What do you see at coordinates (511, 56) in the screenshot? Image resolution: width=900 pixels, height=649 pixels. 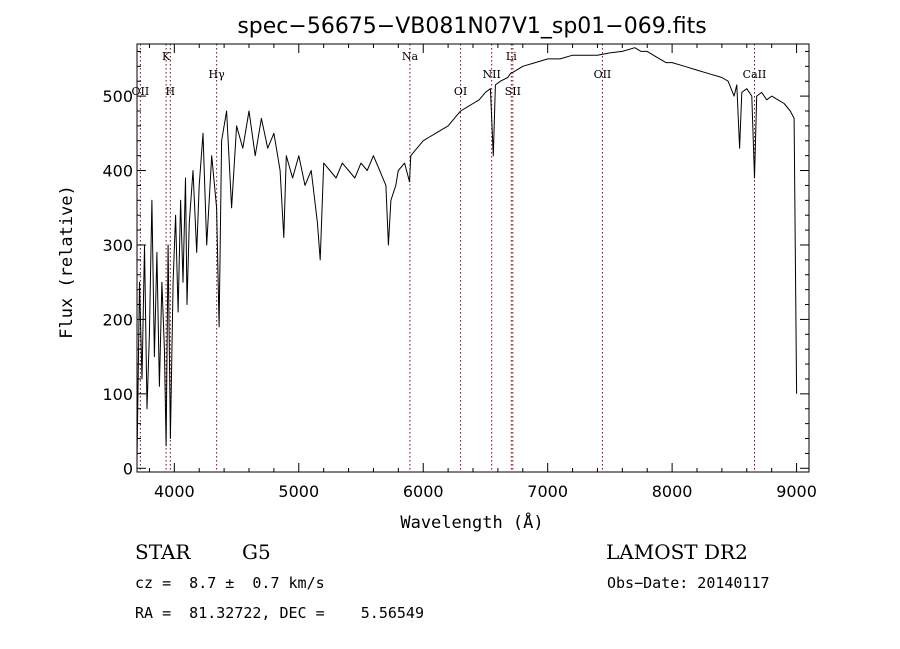 I see `line-label: Li` at bounding box center [511, 56].